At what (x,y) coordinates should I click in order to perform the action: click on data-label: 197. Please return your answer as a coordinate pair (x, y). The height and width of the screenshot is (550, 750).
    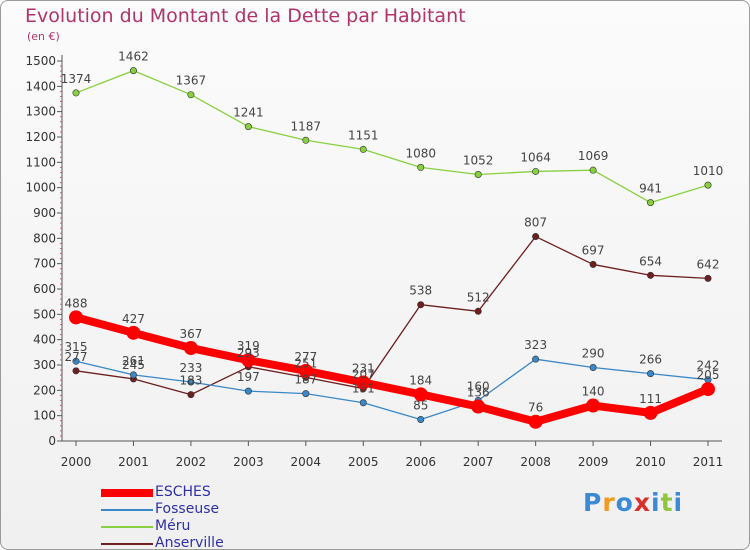
    Looking at the image, I should click on (248, 377).